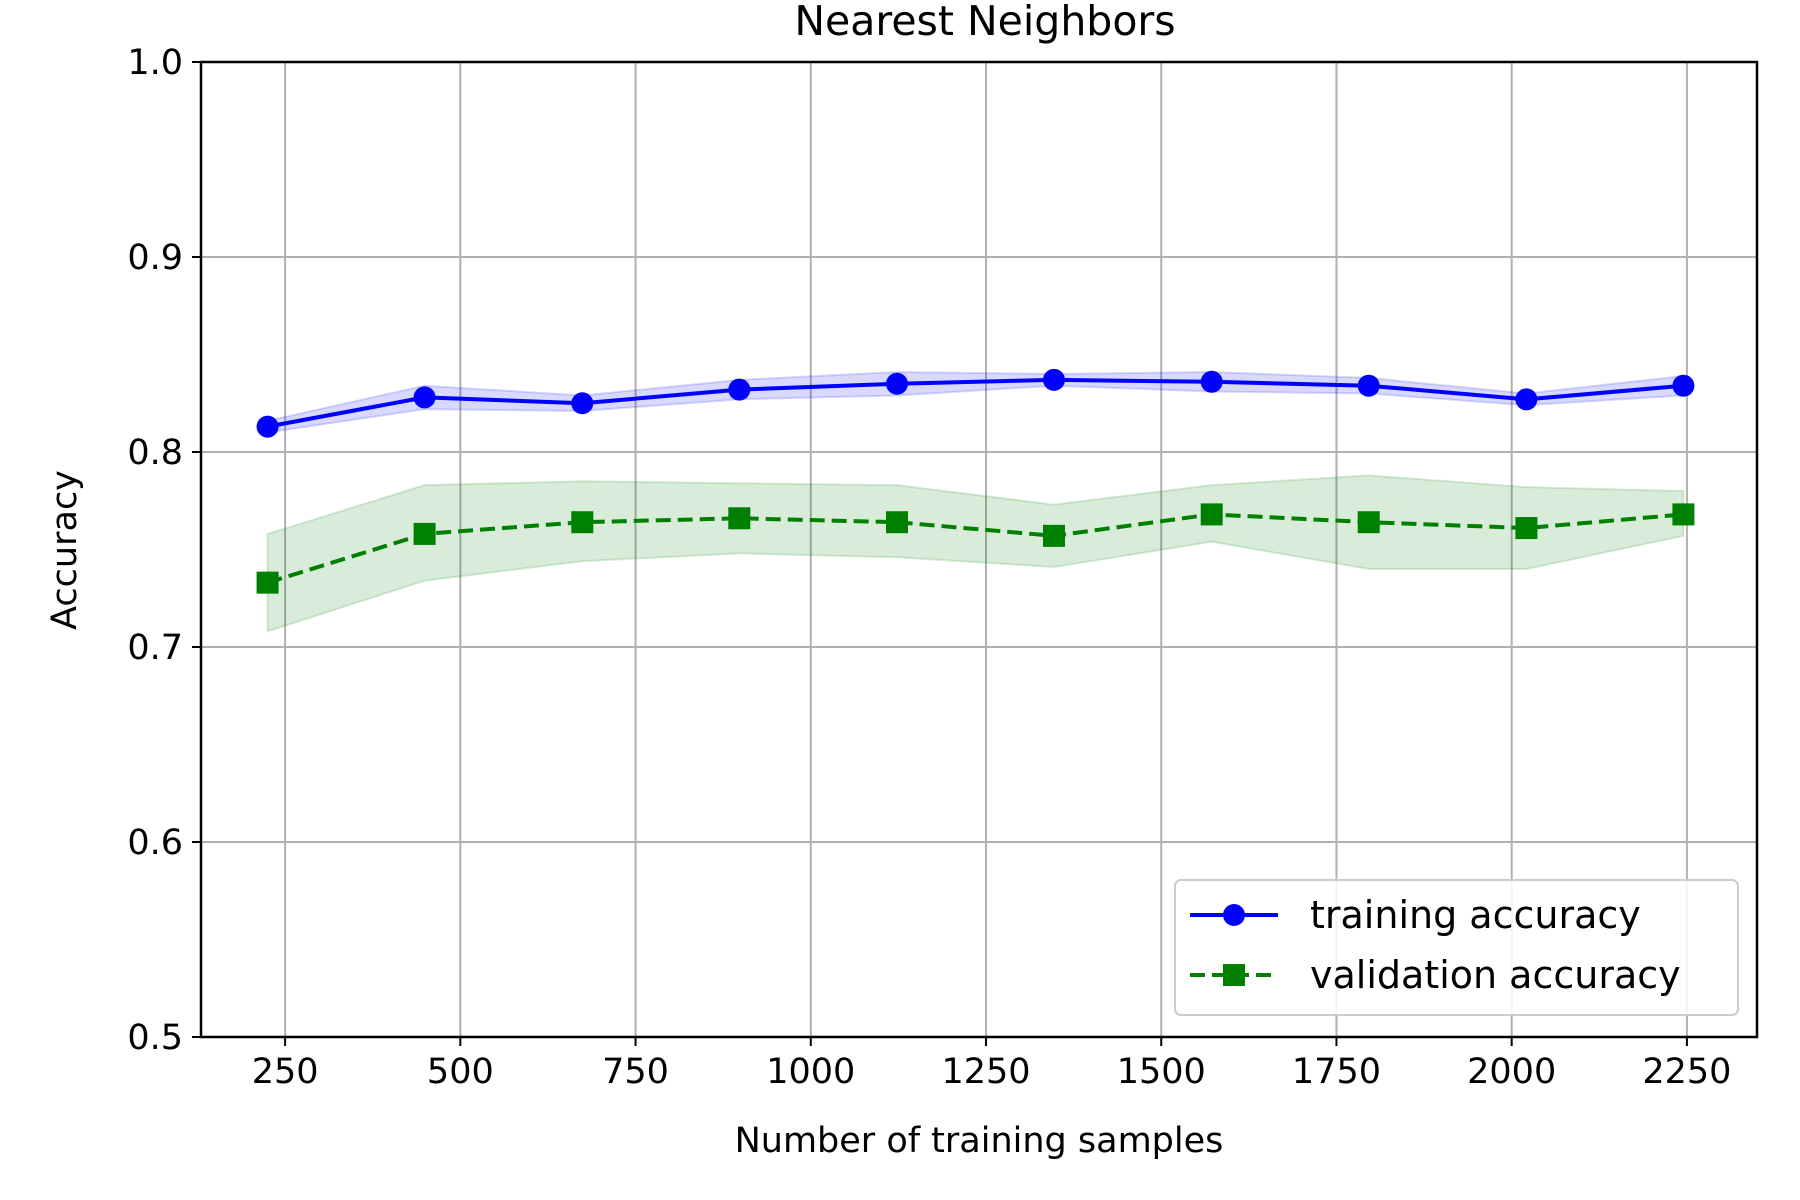  I want to click on y-tick-label: 0.9, so click(155, 258).